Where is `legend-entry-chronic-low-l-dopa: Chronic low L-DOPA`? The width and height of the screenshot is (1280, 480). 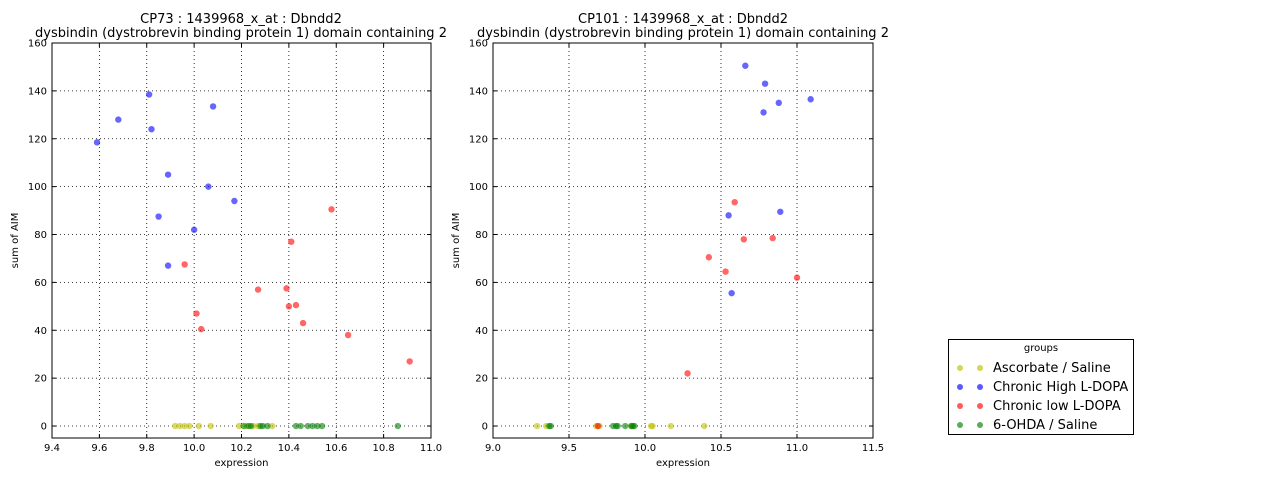
legend-entry-chronic-low-l-dopa: Chronic low L-DOPA is located at coordinates (1038, 406).